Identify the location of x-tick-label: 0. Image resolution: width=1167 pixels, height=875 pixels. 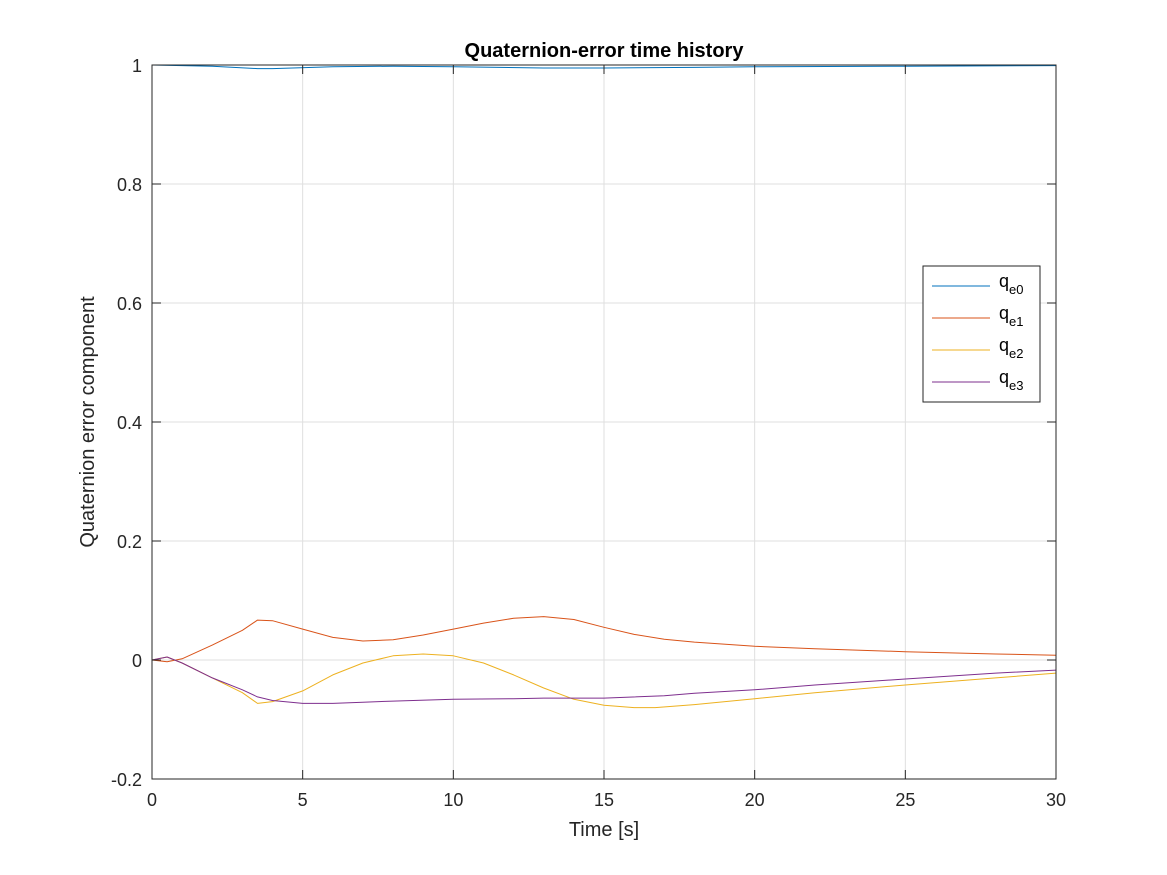
(152, 800).